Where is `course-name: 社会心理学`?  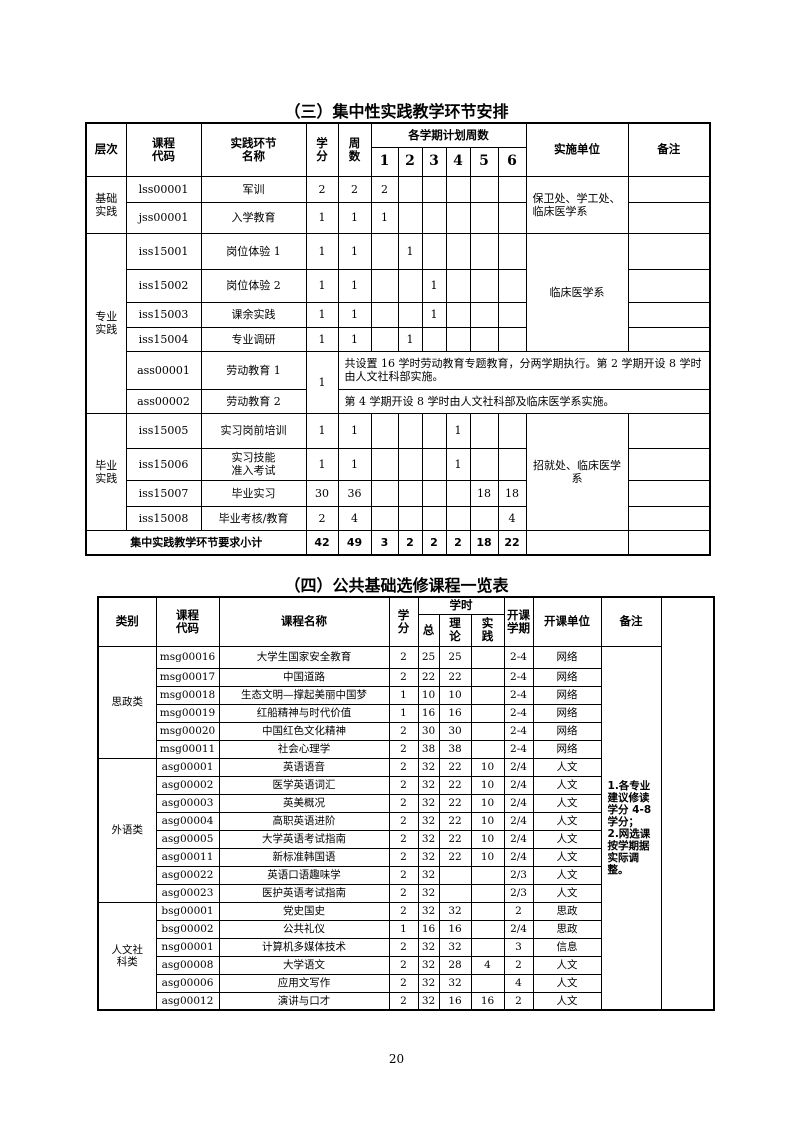 course-name: 社会心理学 is located at coordinates (304, 749).